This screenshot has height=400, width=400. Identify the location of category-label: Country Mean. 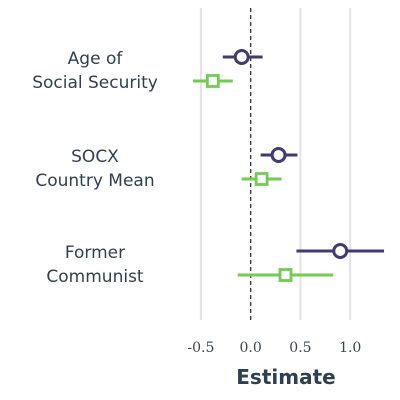
(94, 181).